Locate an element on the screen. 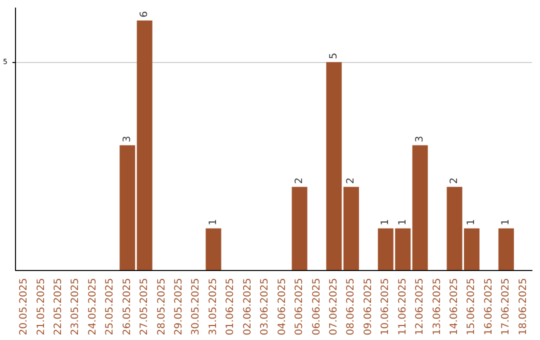 The width and height of the screenshot is (540, 340). x-tick-label: 01.06.2025 is located at coordinates (230, 307).